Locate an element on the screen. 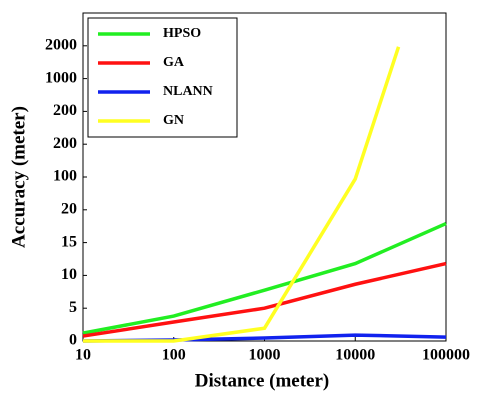 The image size is (480, 397). line is located at coordinates (264, 299).